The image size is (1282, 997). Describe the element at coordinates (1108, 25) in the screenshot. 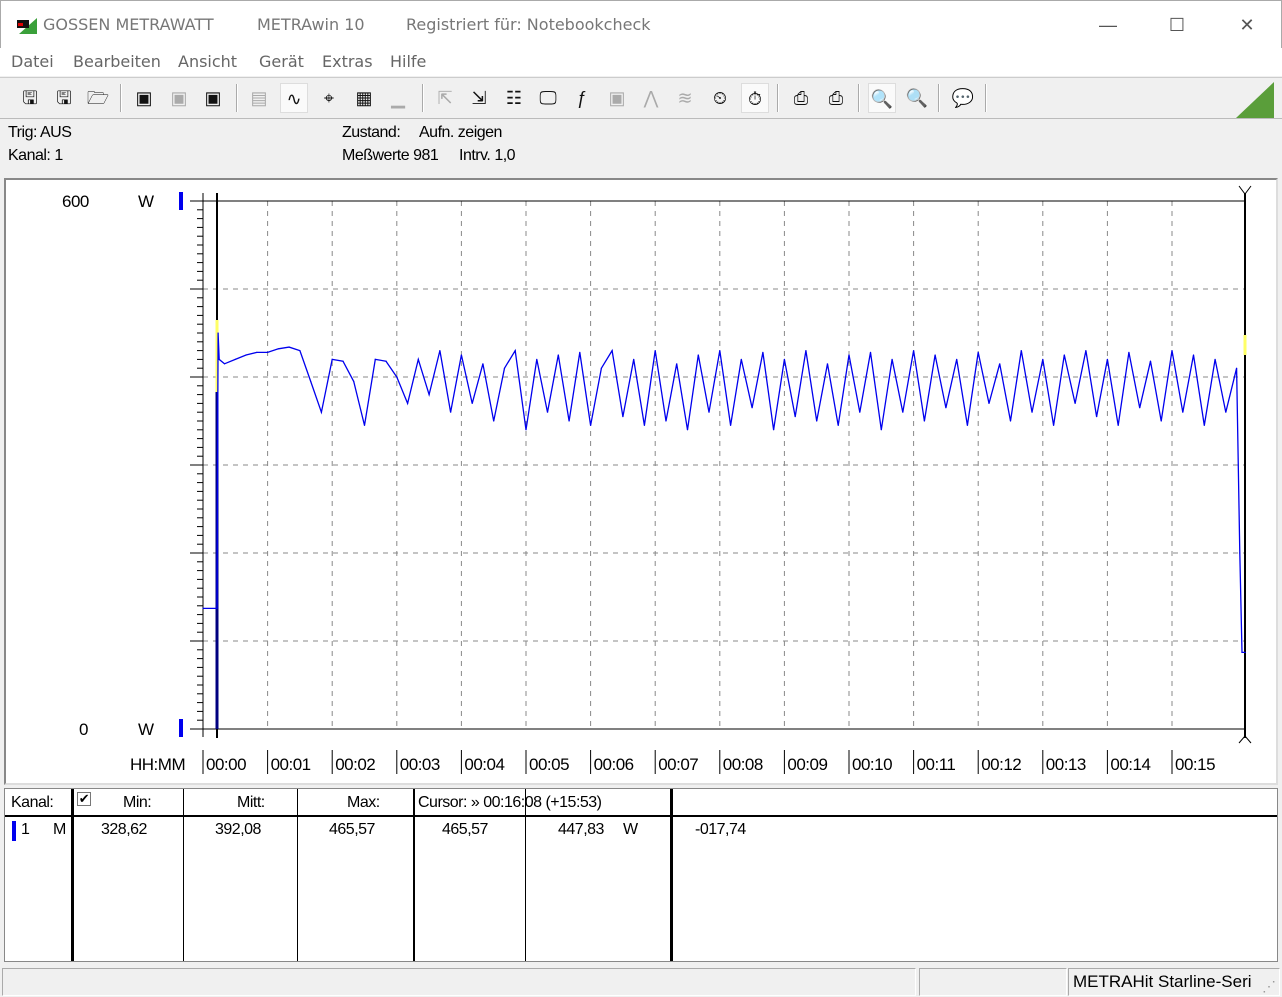

I see `minimize-button: —` at that location.